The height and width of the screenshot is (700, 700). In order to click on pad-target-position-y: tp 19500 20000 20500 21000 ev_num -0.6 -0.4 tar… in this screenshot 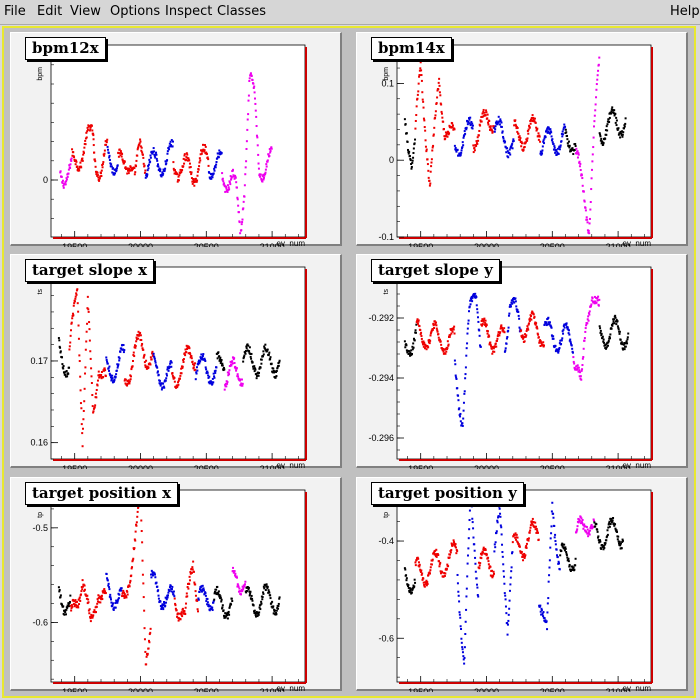, I will do `click(522, 584)`.